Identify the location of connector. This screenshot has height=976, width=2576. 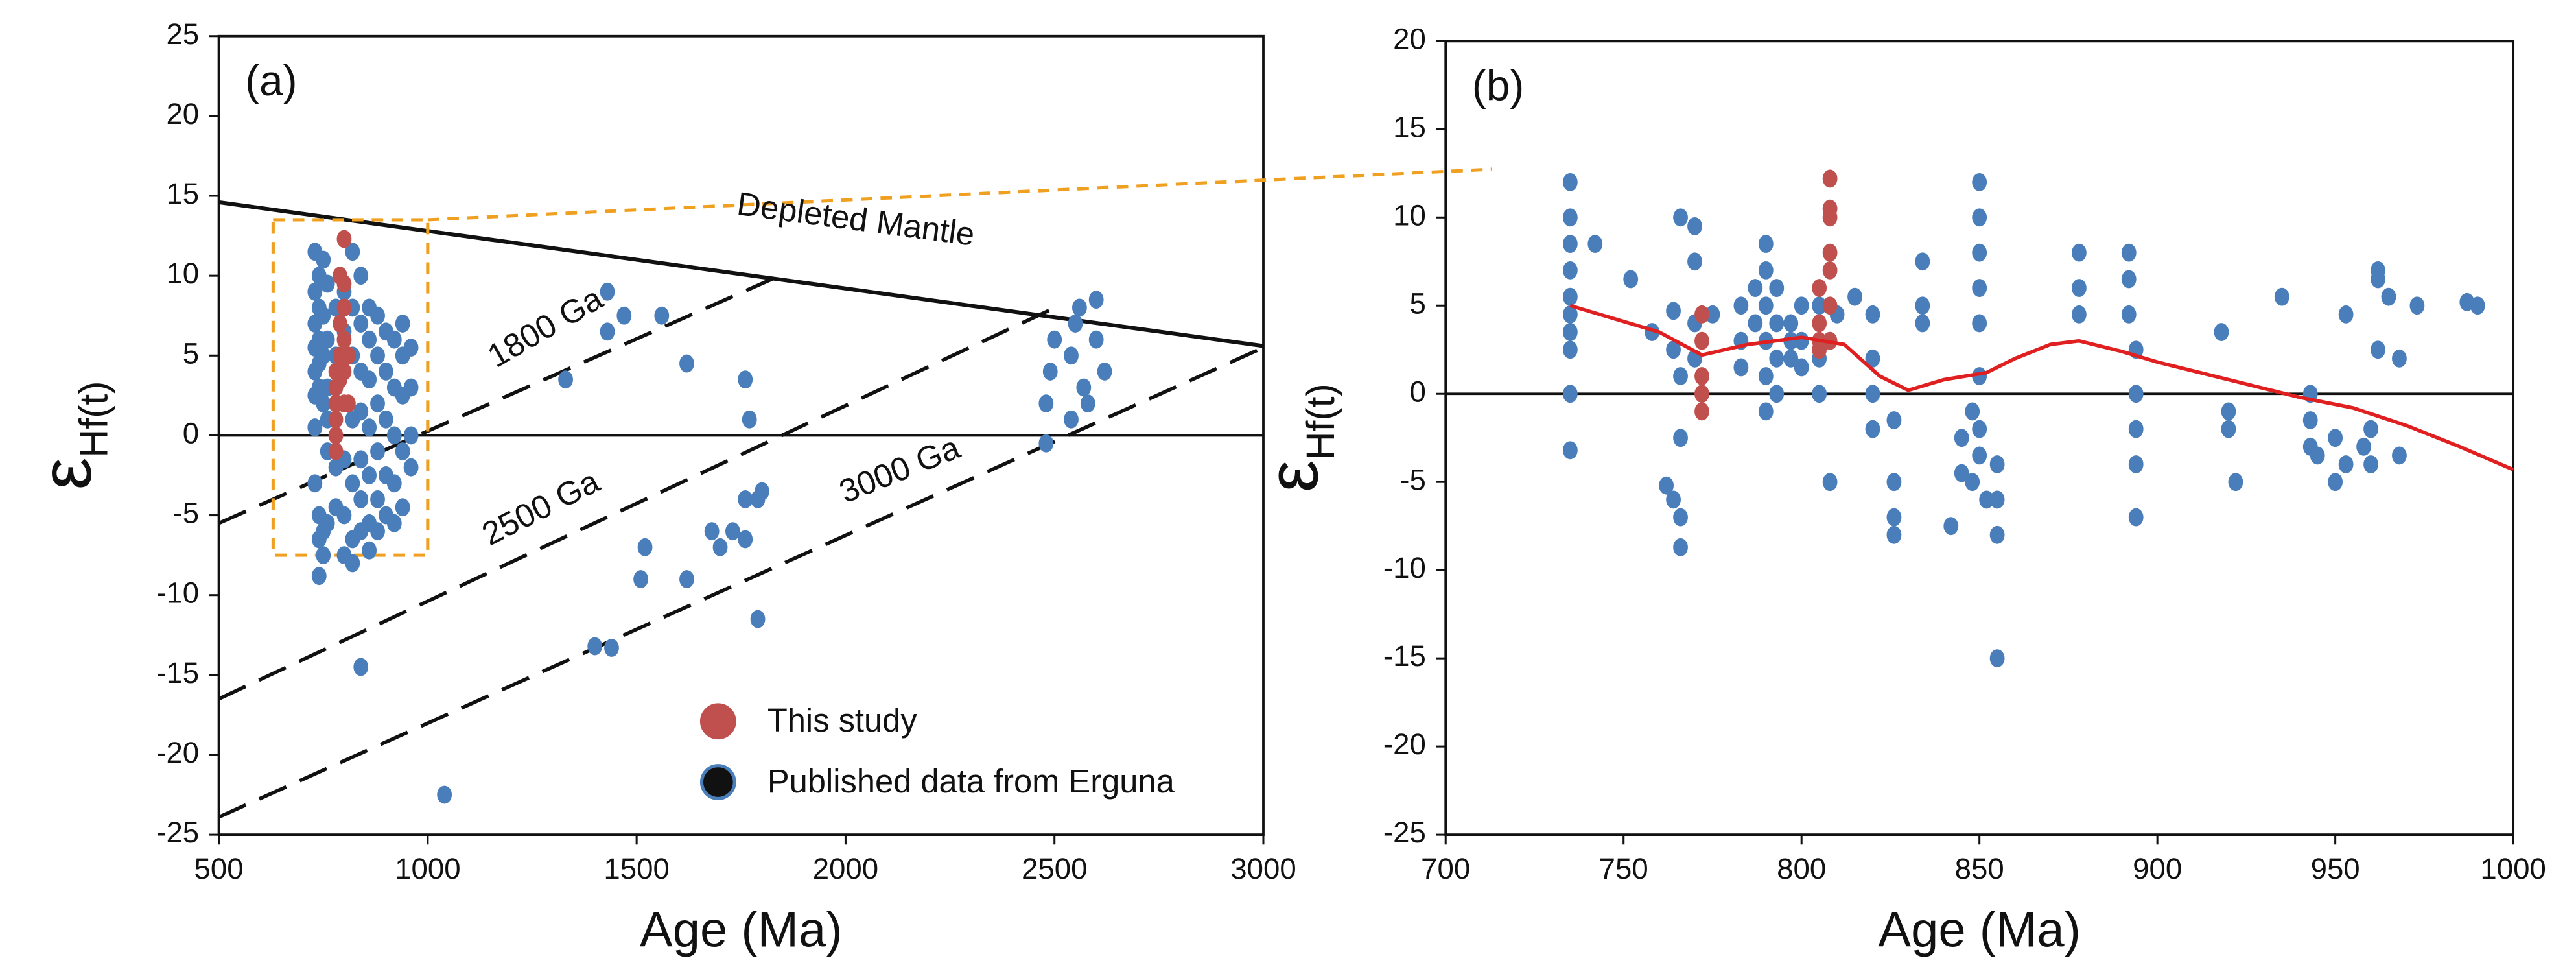
(959, 194).